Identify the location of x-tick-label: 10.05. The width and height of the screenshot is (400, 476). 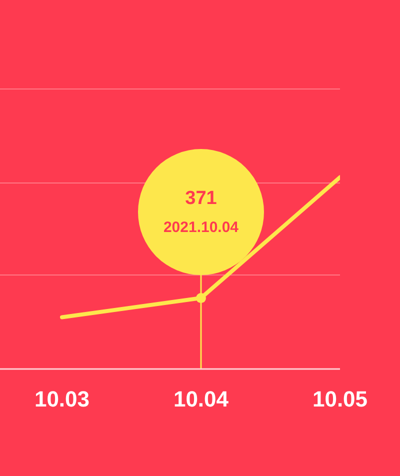
(340, 399).